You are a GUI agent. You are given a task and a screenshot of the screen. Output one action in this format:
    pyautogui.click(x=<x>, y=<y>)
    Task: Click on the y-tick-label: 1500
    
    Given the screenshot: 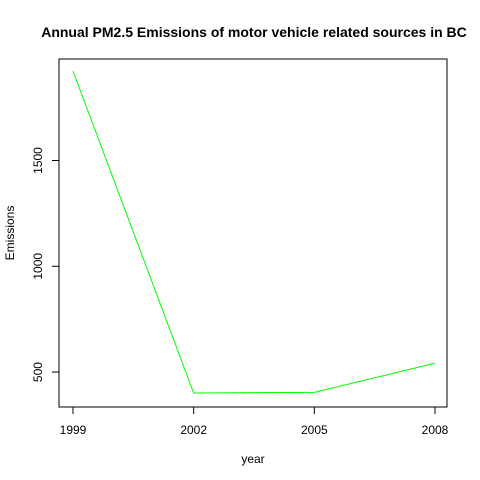 What is the action you would take?
    pyautogui.click(x=38, y=160)
    